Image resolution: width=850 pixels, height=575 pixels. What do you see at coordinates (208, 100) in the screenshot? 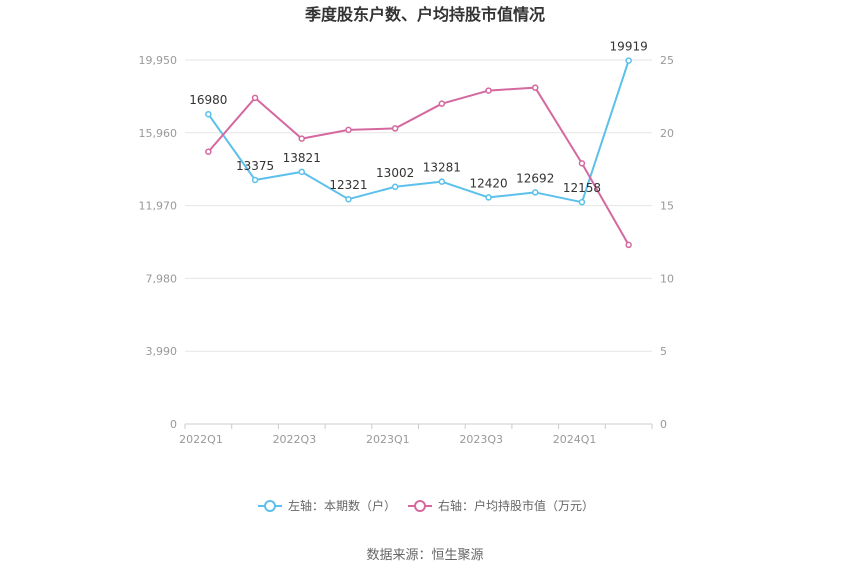
I see `data-label: 16980` at bounding box center [208, 100].